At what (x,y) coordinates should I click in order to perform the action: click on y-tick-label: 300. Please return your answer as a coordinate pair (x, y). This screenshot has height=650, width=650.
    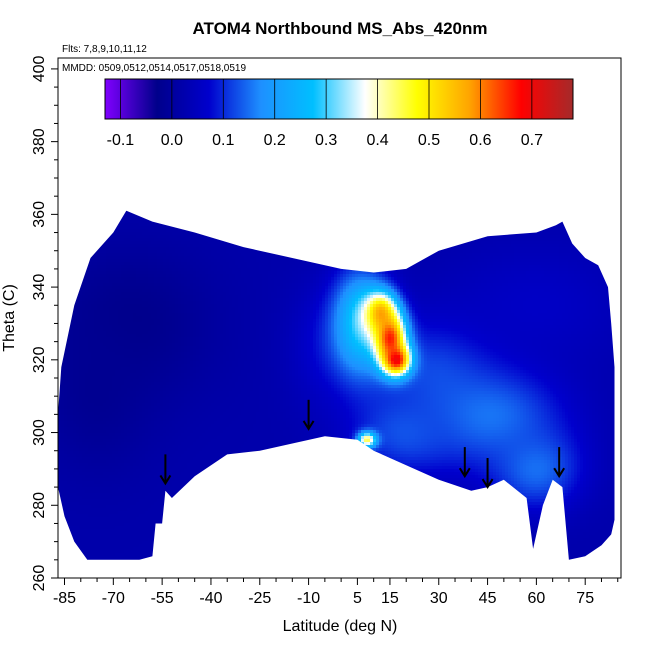
    Looking at the image, I should click on (39, 432).